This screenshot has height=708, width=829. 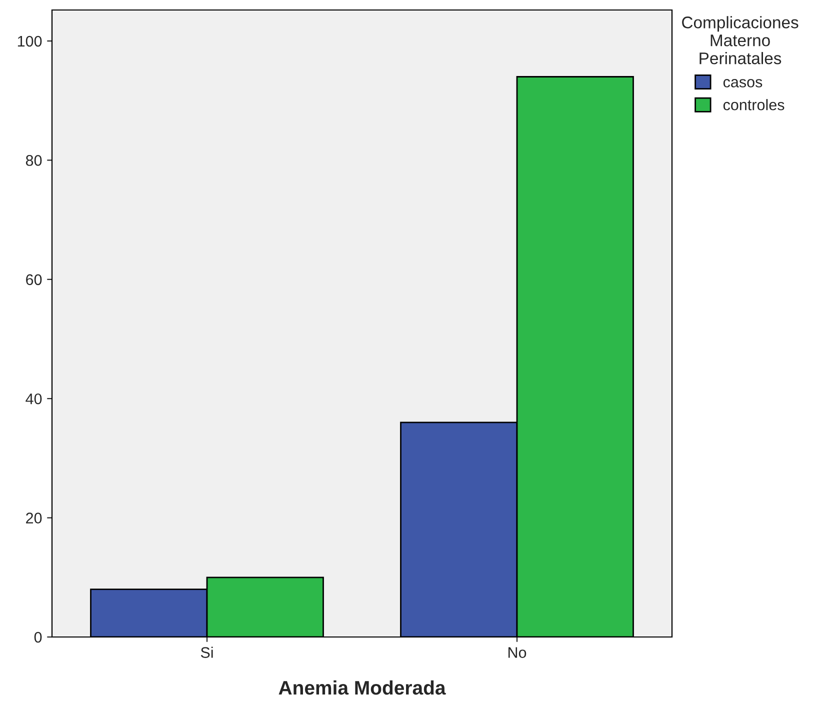 What do you see at coordinates (517, 652) in the screenshot?
I see `x-tick-label: No` at bounding box center [517, 652].